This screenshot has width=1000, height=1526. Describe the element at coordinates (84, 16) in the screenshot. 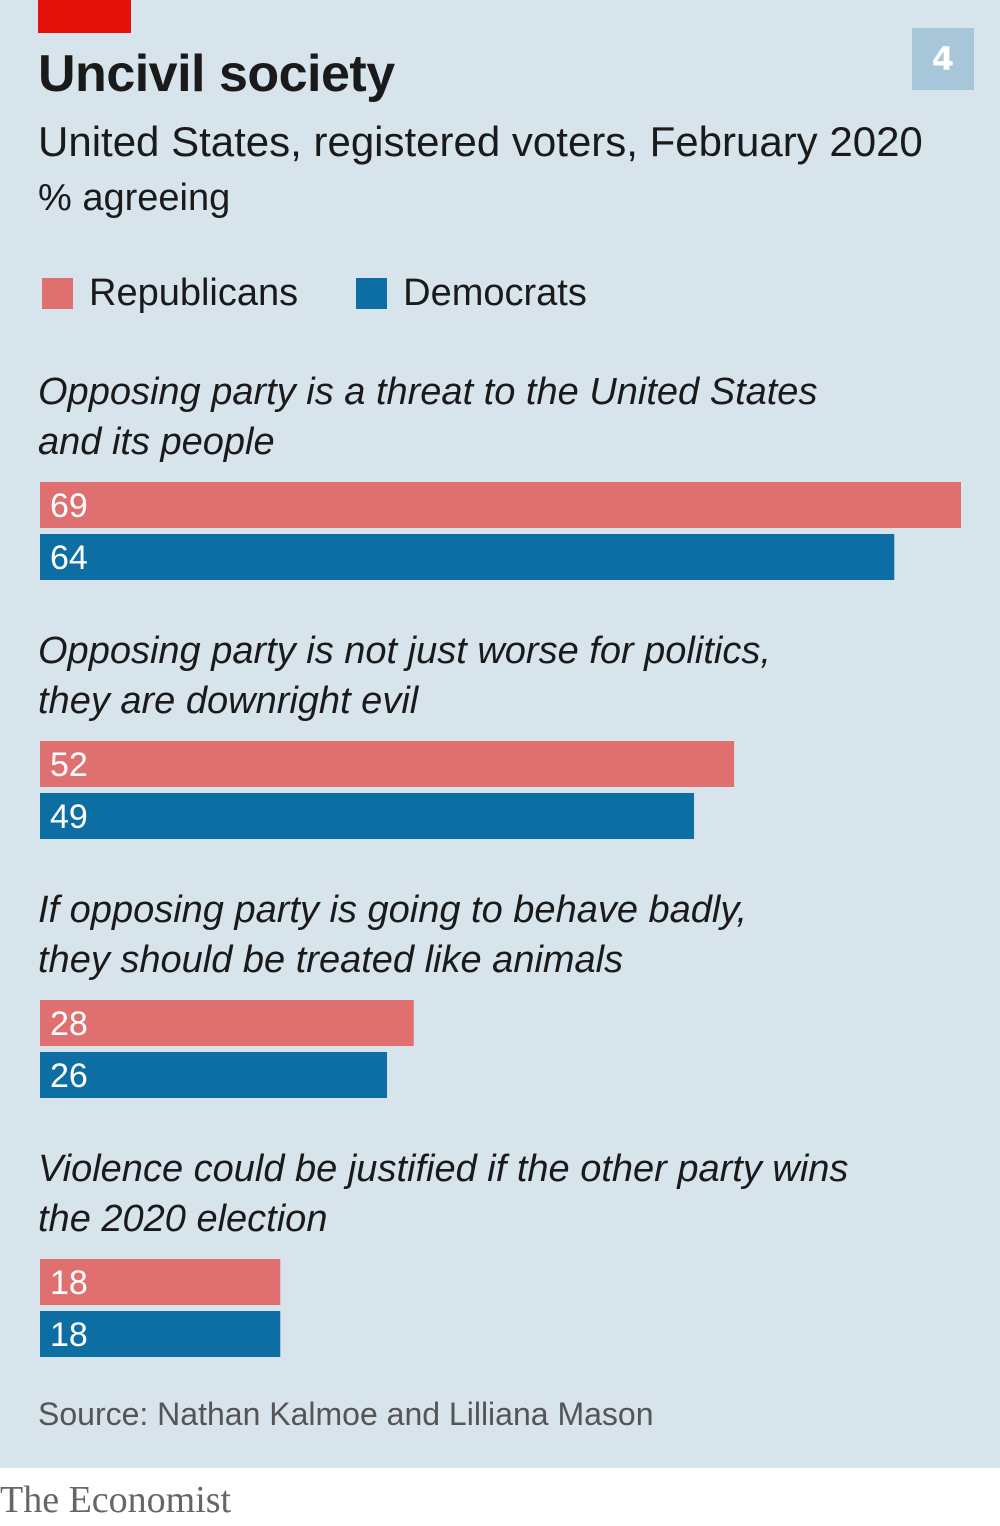

I see `brand-red-tag` at that location.